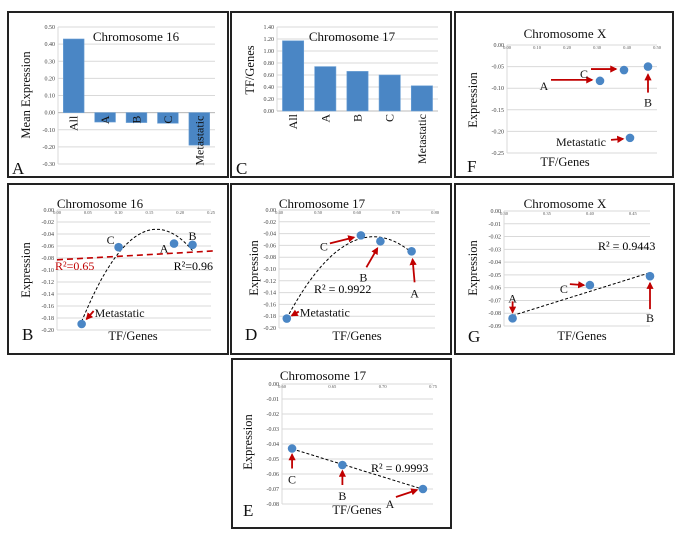 The image size is (687, 539). I want to click on y-tick-label: 0.20, so click(269, 100).